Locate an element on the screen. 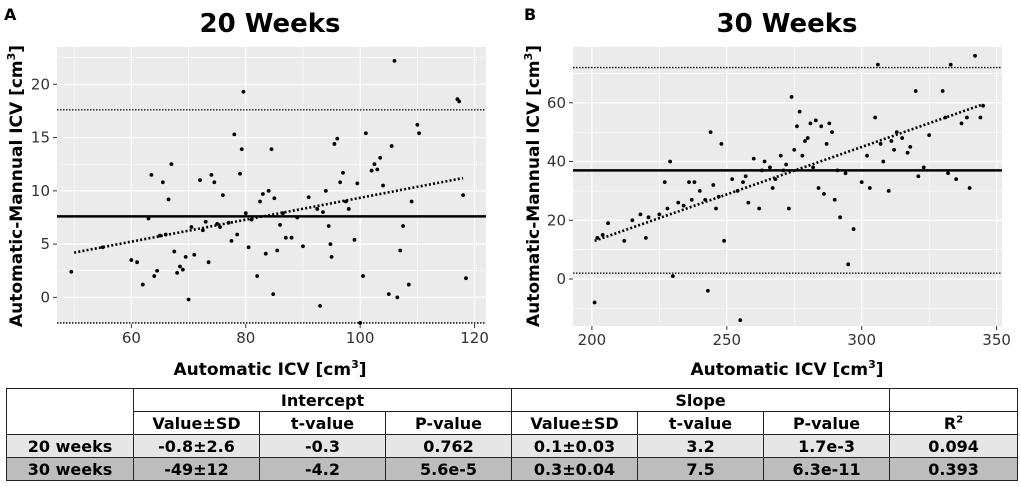 This screenshot has width=1021, height=487. panel-b-title: 30 Weeks is located at coordinates (786, 24).